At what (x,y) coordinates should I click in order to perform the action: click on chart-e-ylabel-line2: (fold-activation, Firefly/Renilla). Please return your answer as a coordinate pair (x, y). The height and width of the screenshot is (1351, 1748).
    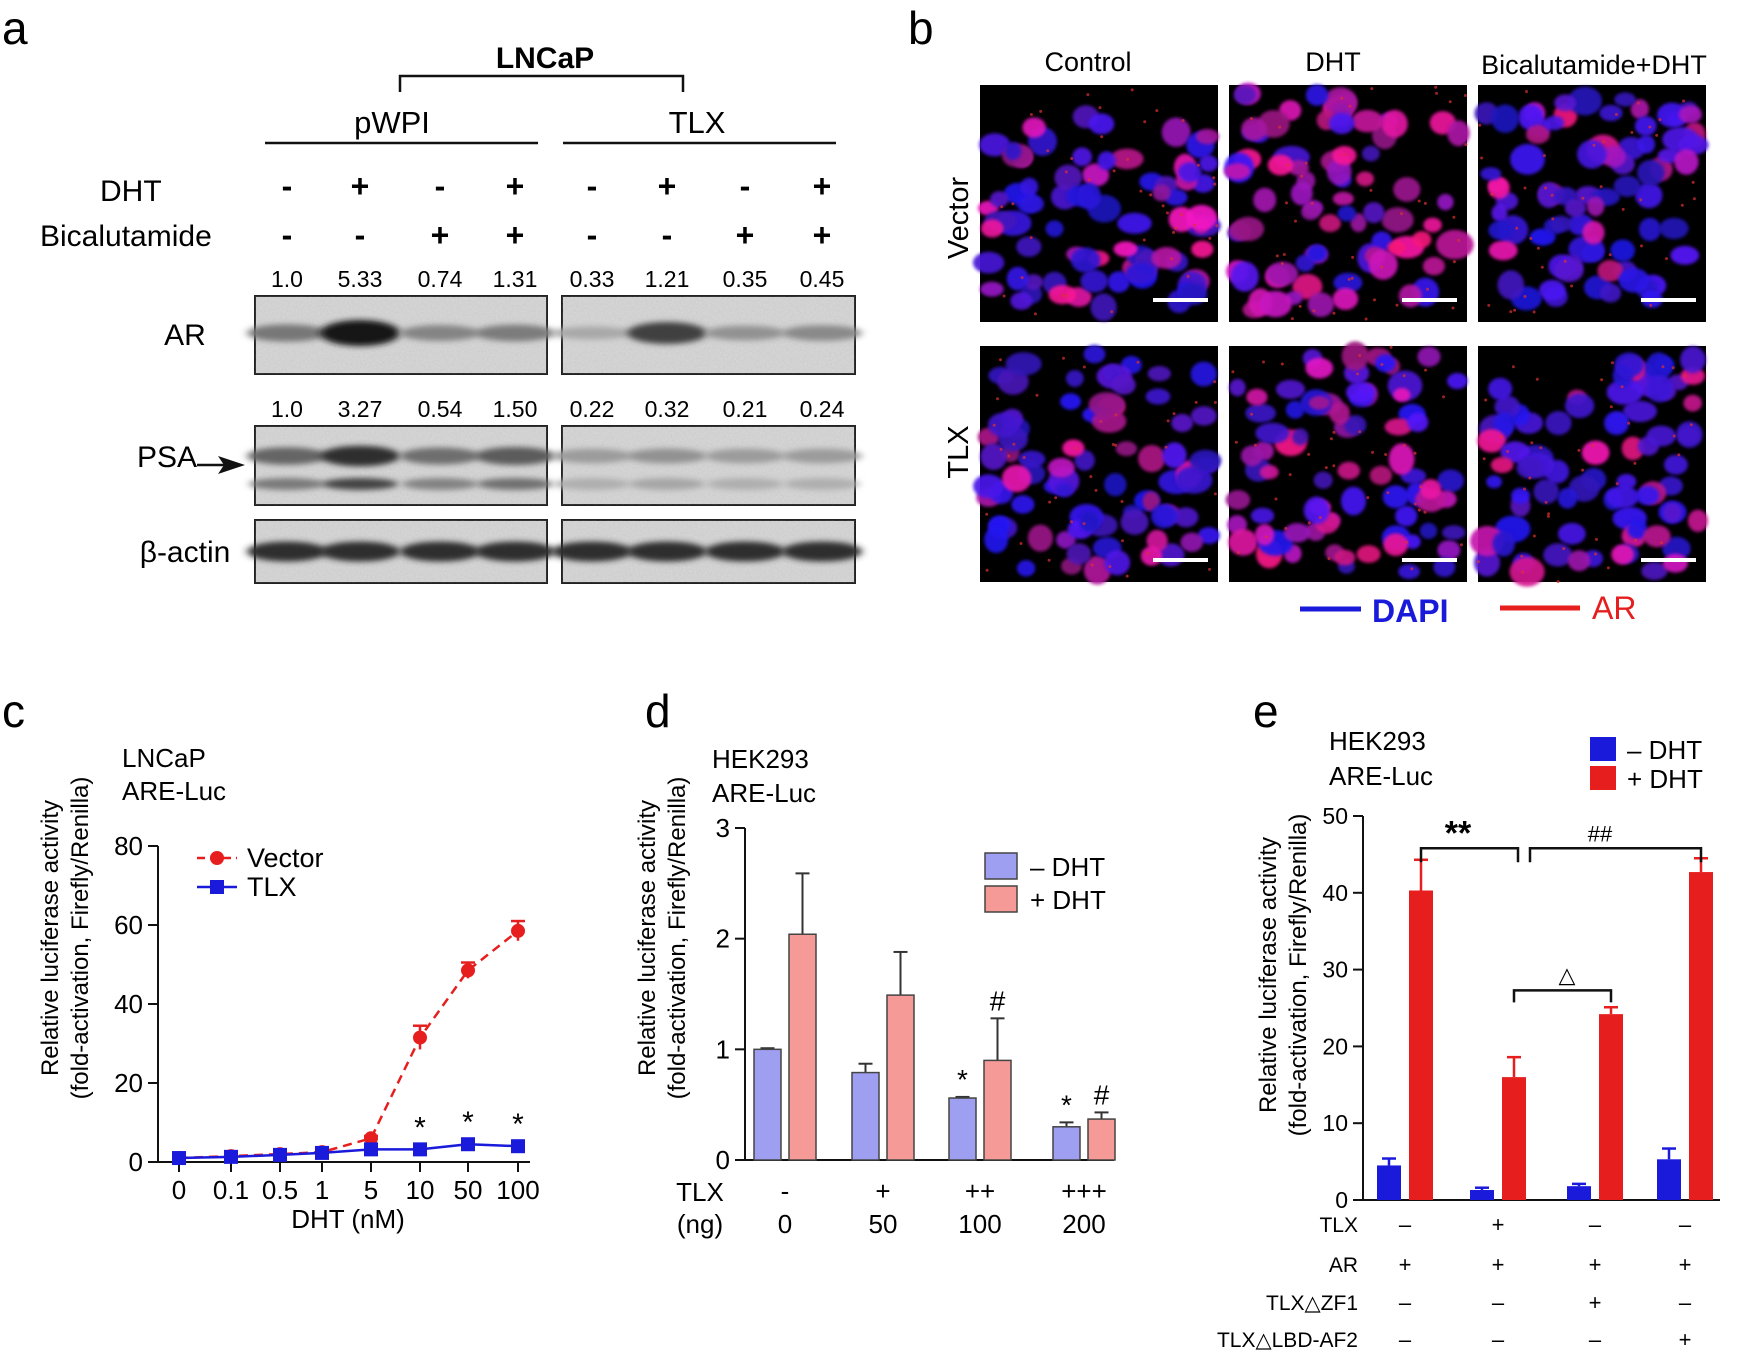
    Looking at the image, I should click on (1298, 975).